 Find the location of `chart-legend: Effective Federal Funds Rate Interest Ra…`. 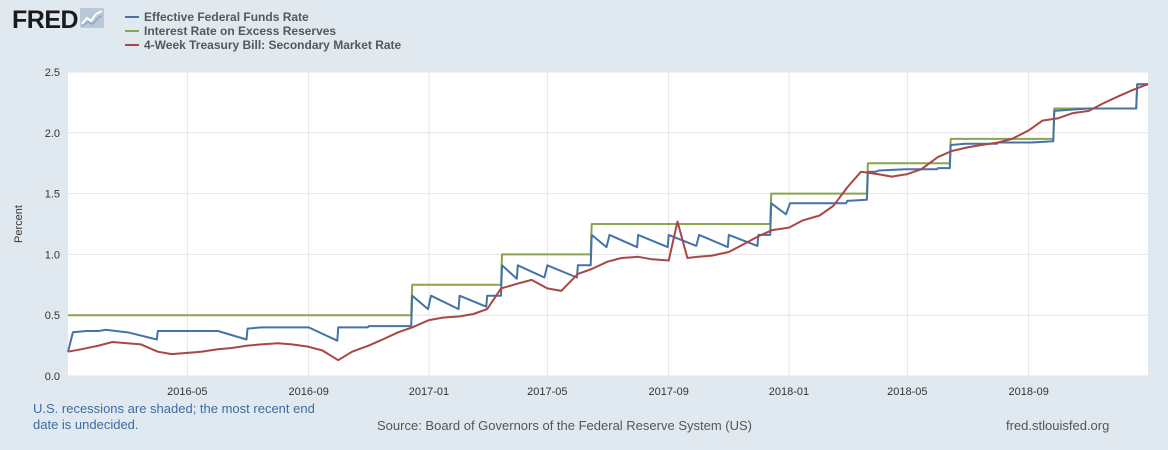

chart-legend: Effective Federal Funds Rate Interest Ra… is located at coordinates (263, 31).